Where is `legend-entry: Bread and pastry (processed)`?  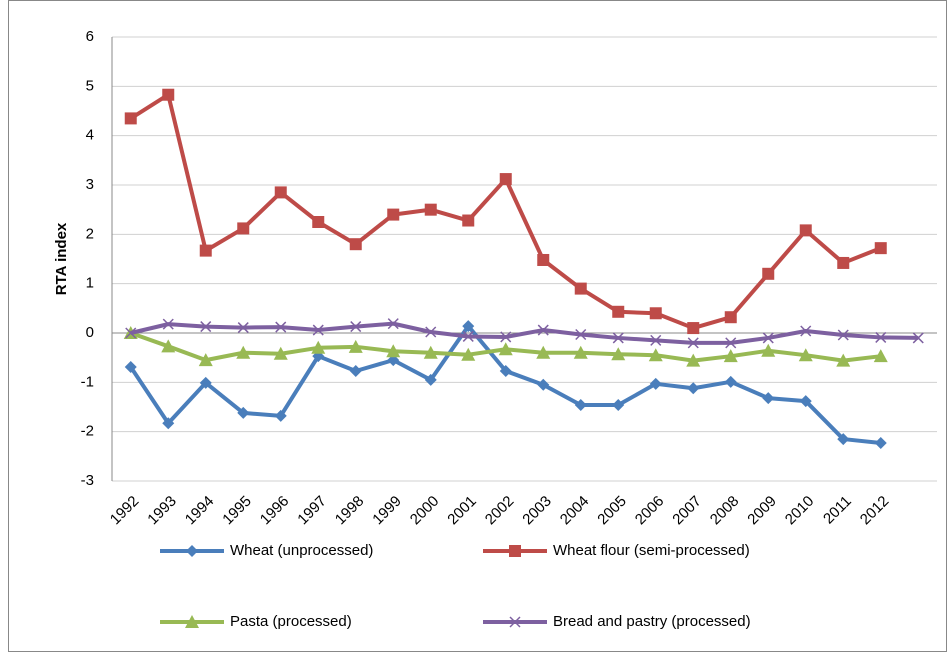 legend-entry: Bread and pastry (processed) is located at coordinates (617, 621).